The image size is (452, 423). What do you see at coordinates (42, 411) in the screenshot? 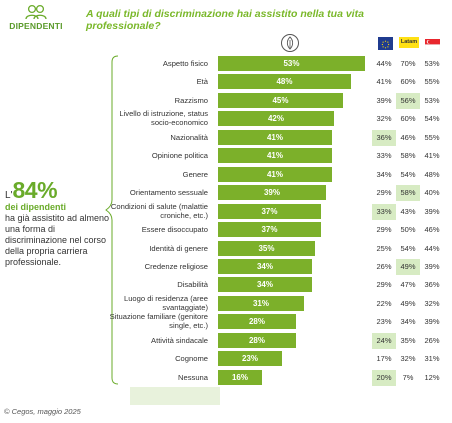
I see `source-note: © Cegos, maggio 2025` at bounding box center [42, 411].